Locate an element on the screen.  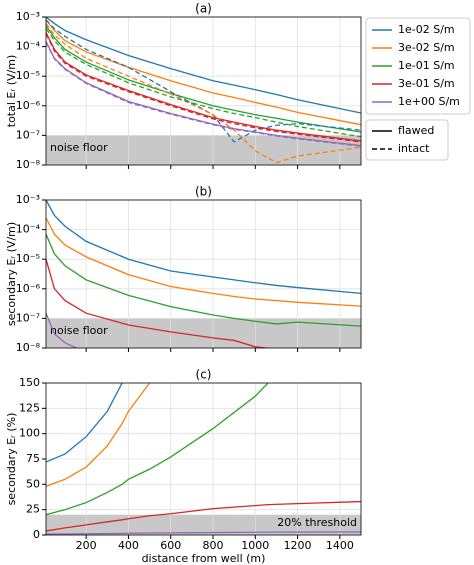
legend-label: 3e-01 S/m is located at coordinates (426, 83).